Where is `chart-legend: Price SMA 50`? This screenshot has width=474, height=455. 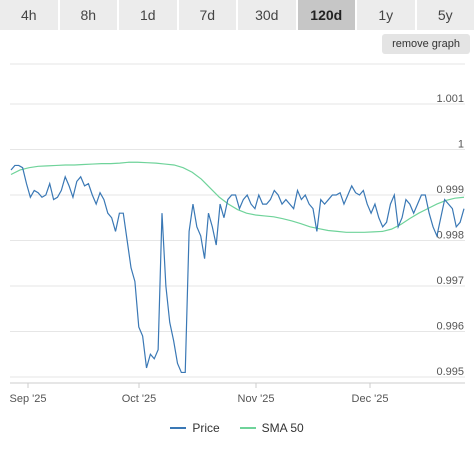 chart-legend: Price SMA 50 is located at coordinates (237, 428).